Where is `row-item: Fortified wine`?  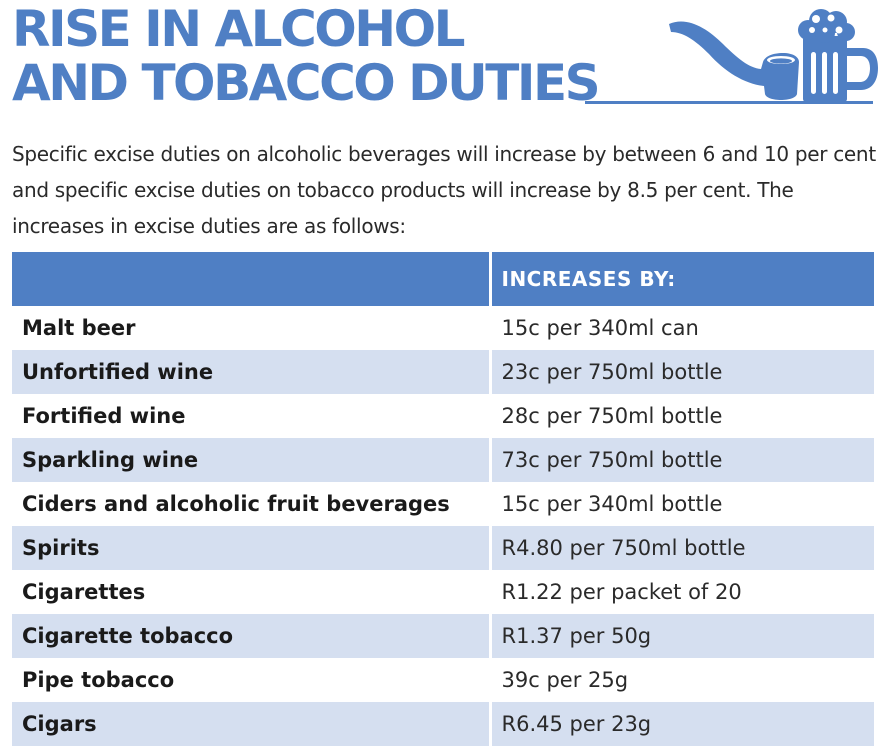 row-item: Fortified wine is located at coordinates (252, 416).